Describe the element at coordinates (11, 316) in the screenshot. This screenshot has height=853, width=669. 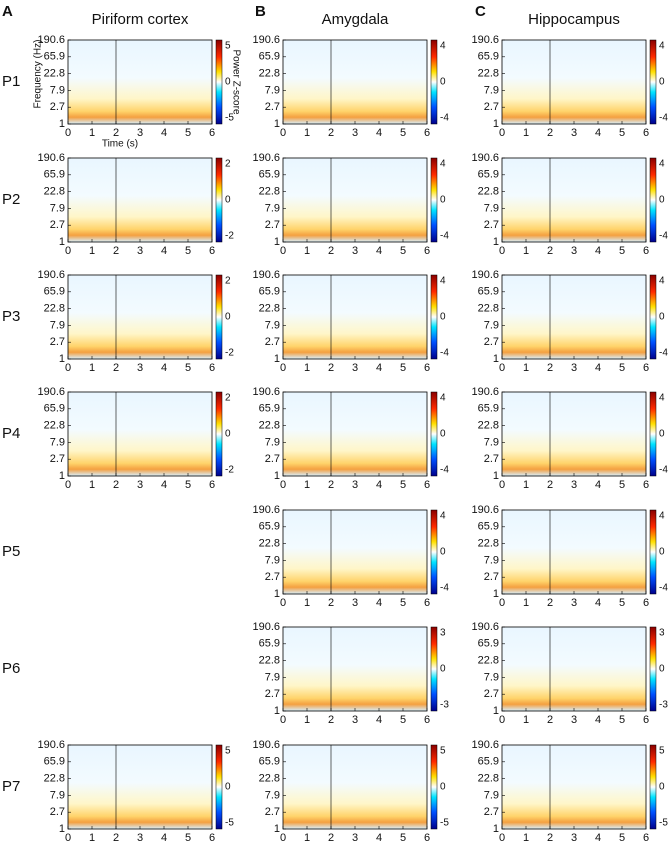
I see `row-label: P3` at that location.